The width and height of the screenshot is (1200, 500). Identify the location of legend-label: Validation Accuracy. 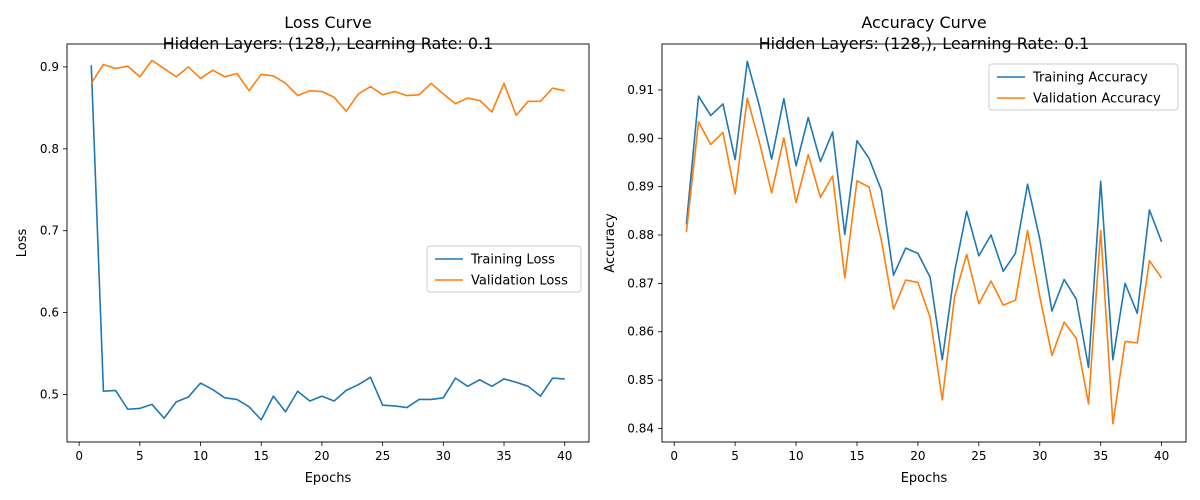
(1097, 99).